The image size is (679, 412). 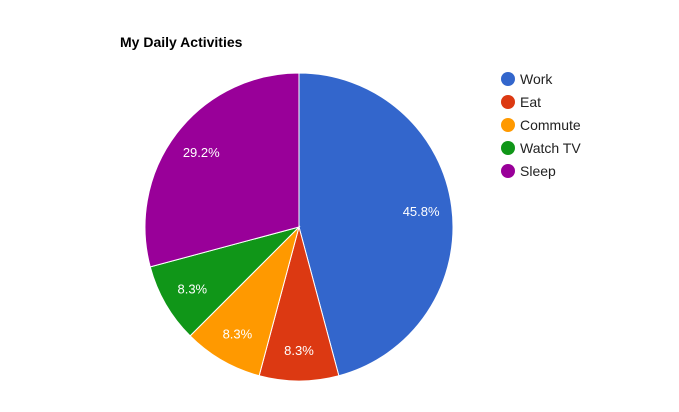 I want to click on legend-item-sleep: Sleep, so click(x=528, y=171).